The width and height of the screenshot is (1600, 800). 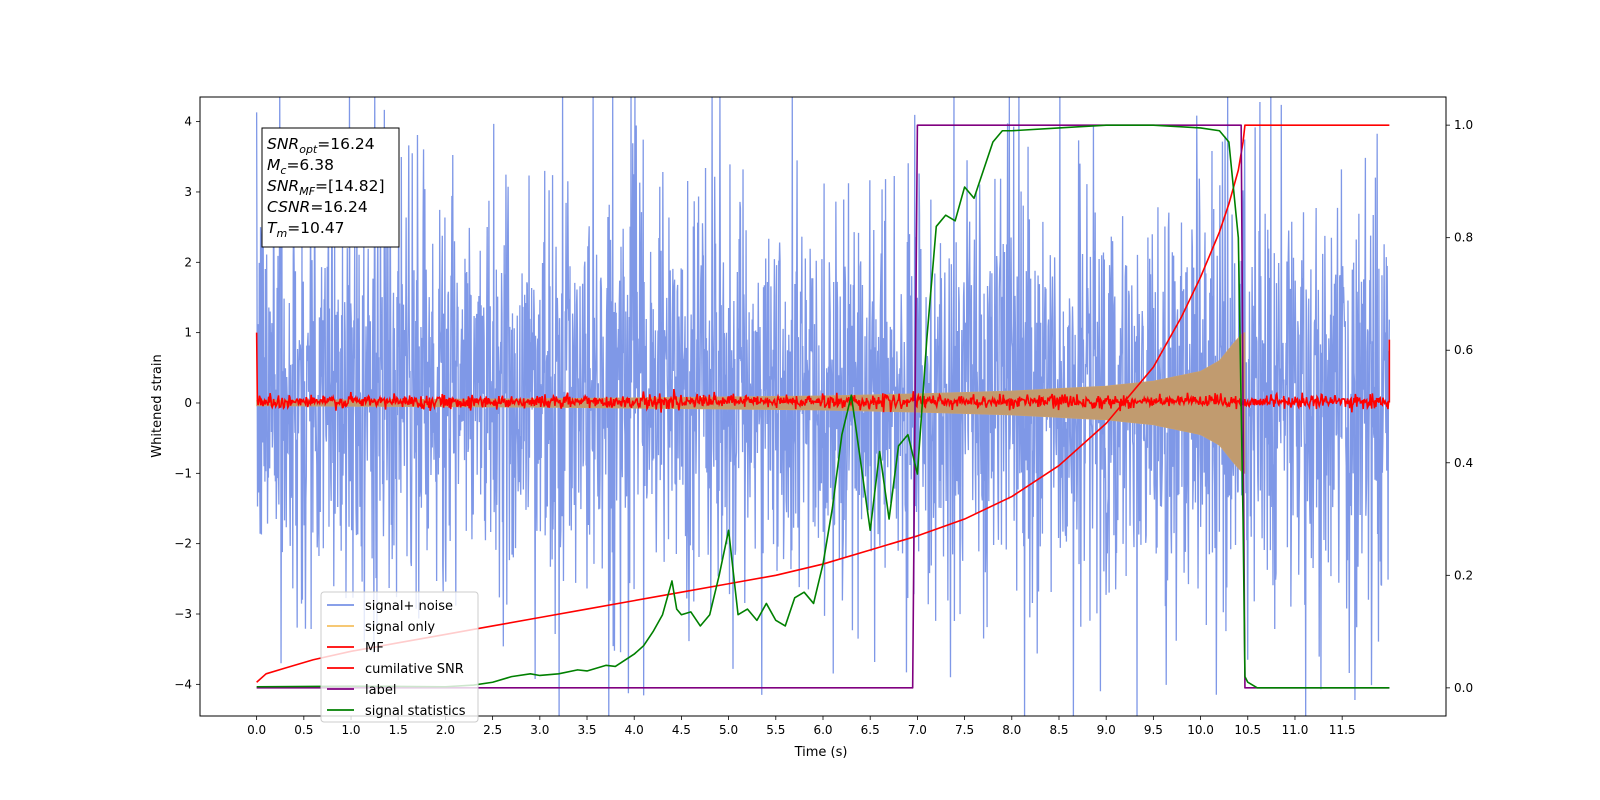 I want to click on x-tick-label: 7.0, so click(x=917, y=730).